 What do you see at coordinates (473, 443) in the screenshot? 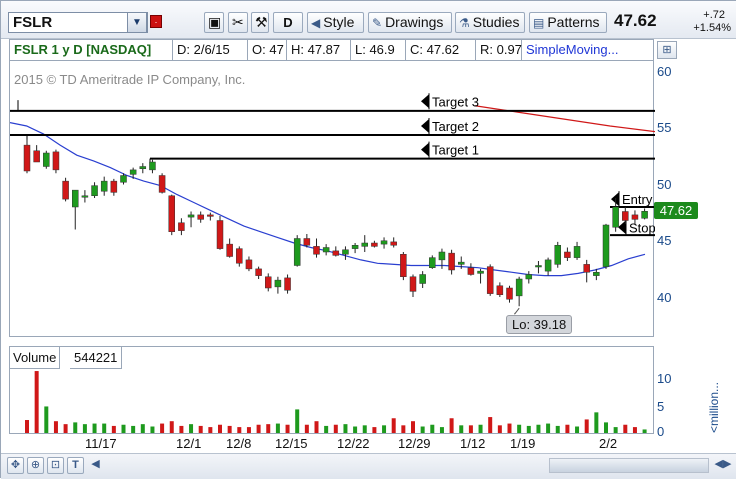
I see `x-label: 1/12` at bounding box center [473, 443].